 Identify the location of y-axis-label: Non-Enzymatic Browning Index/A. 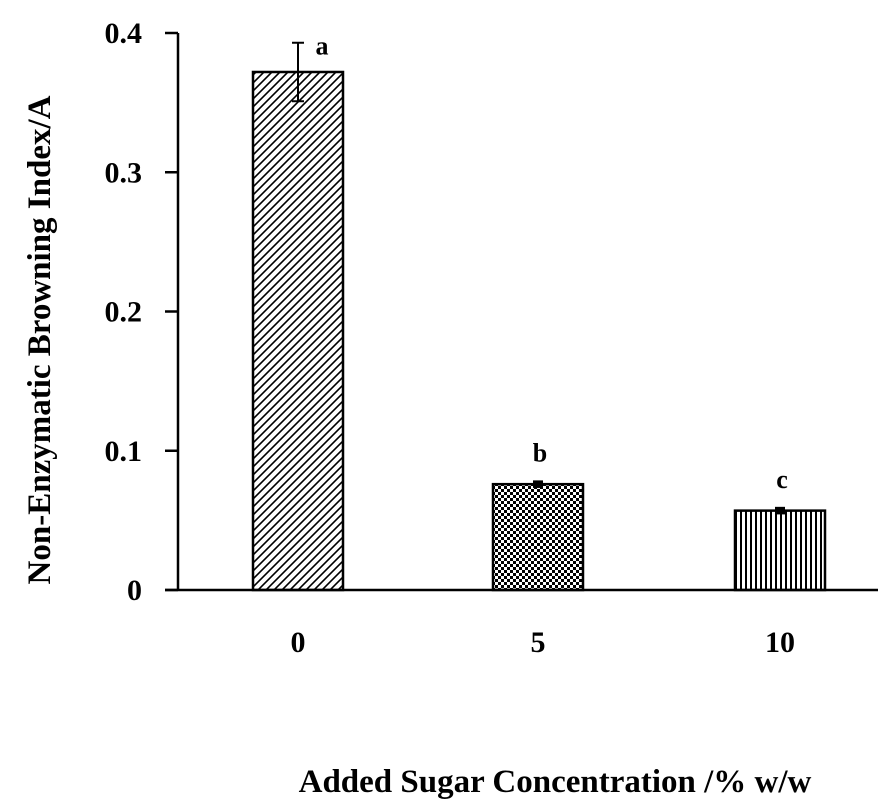
(40, 339).